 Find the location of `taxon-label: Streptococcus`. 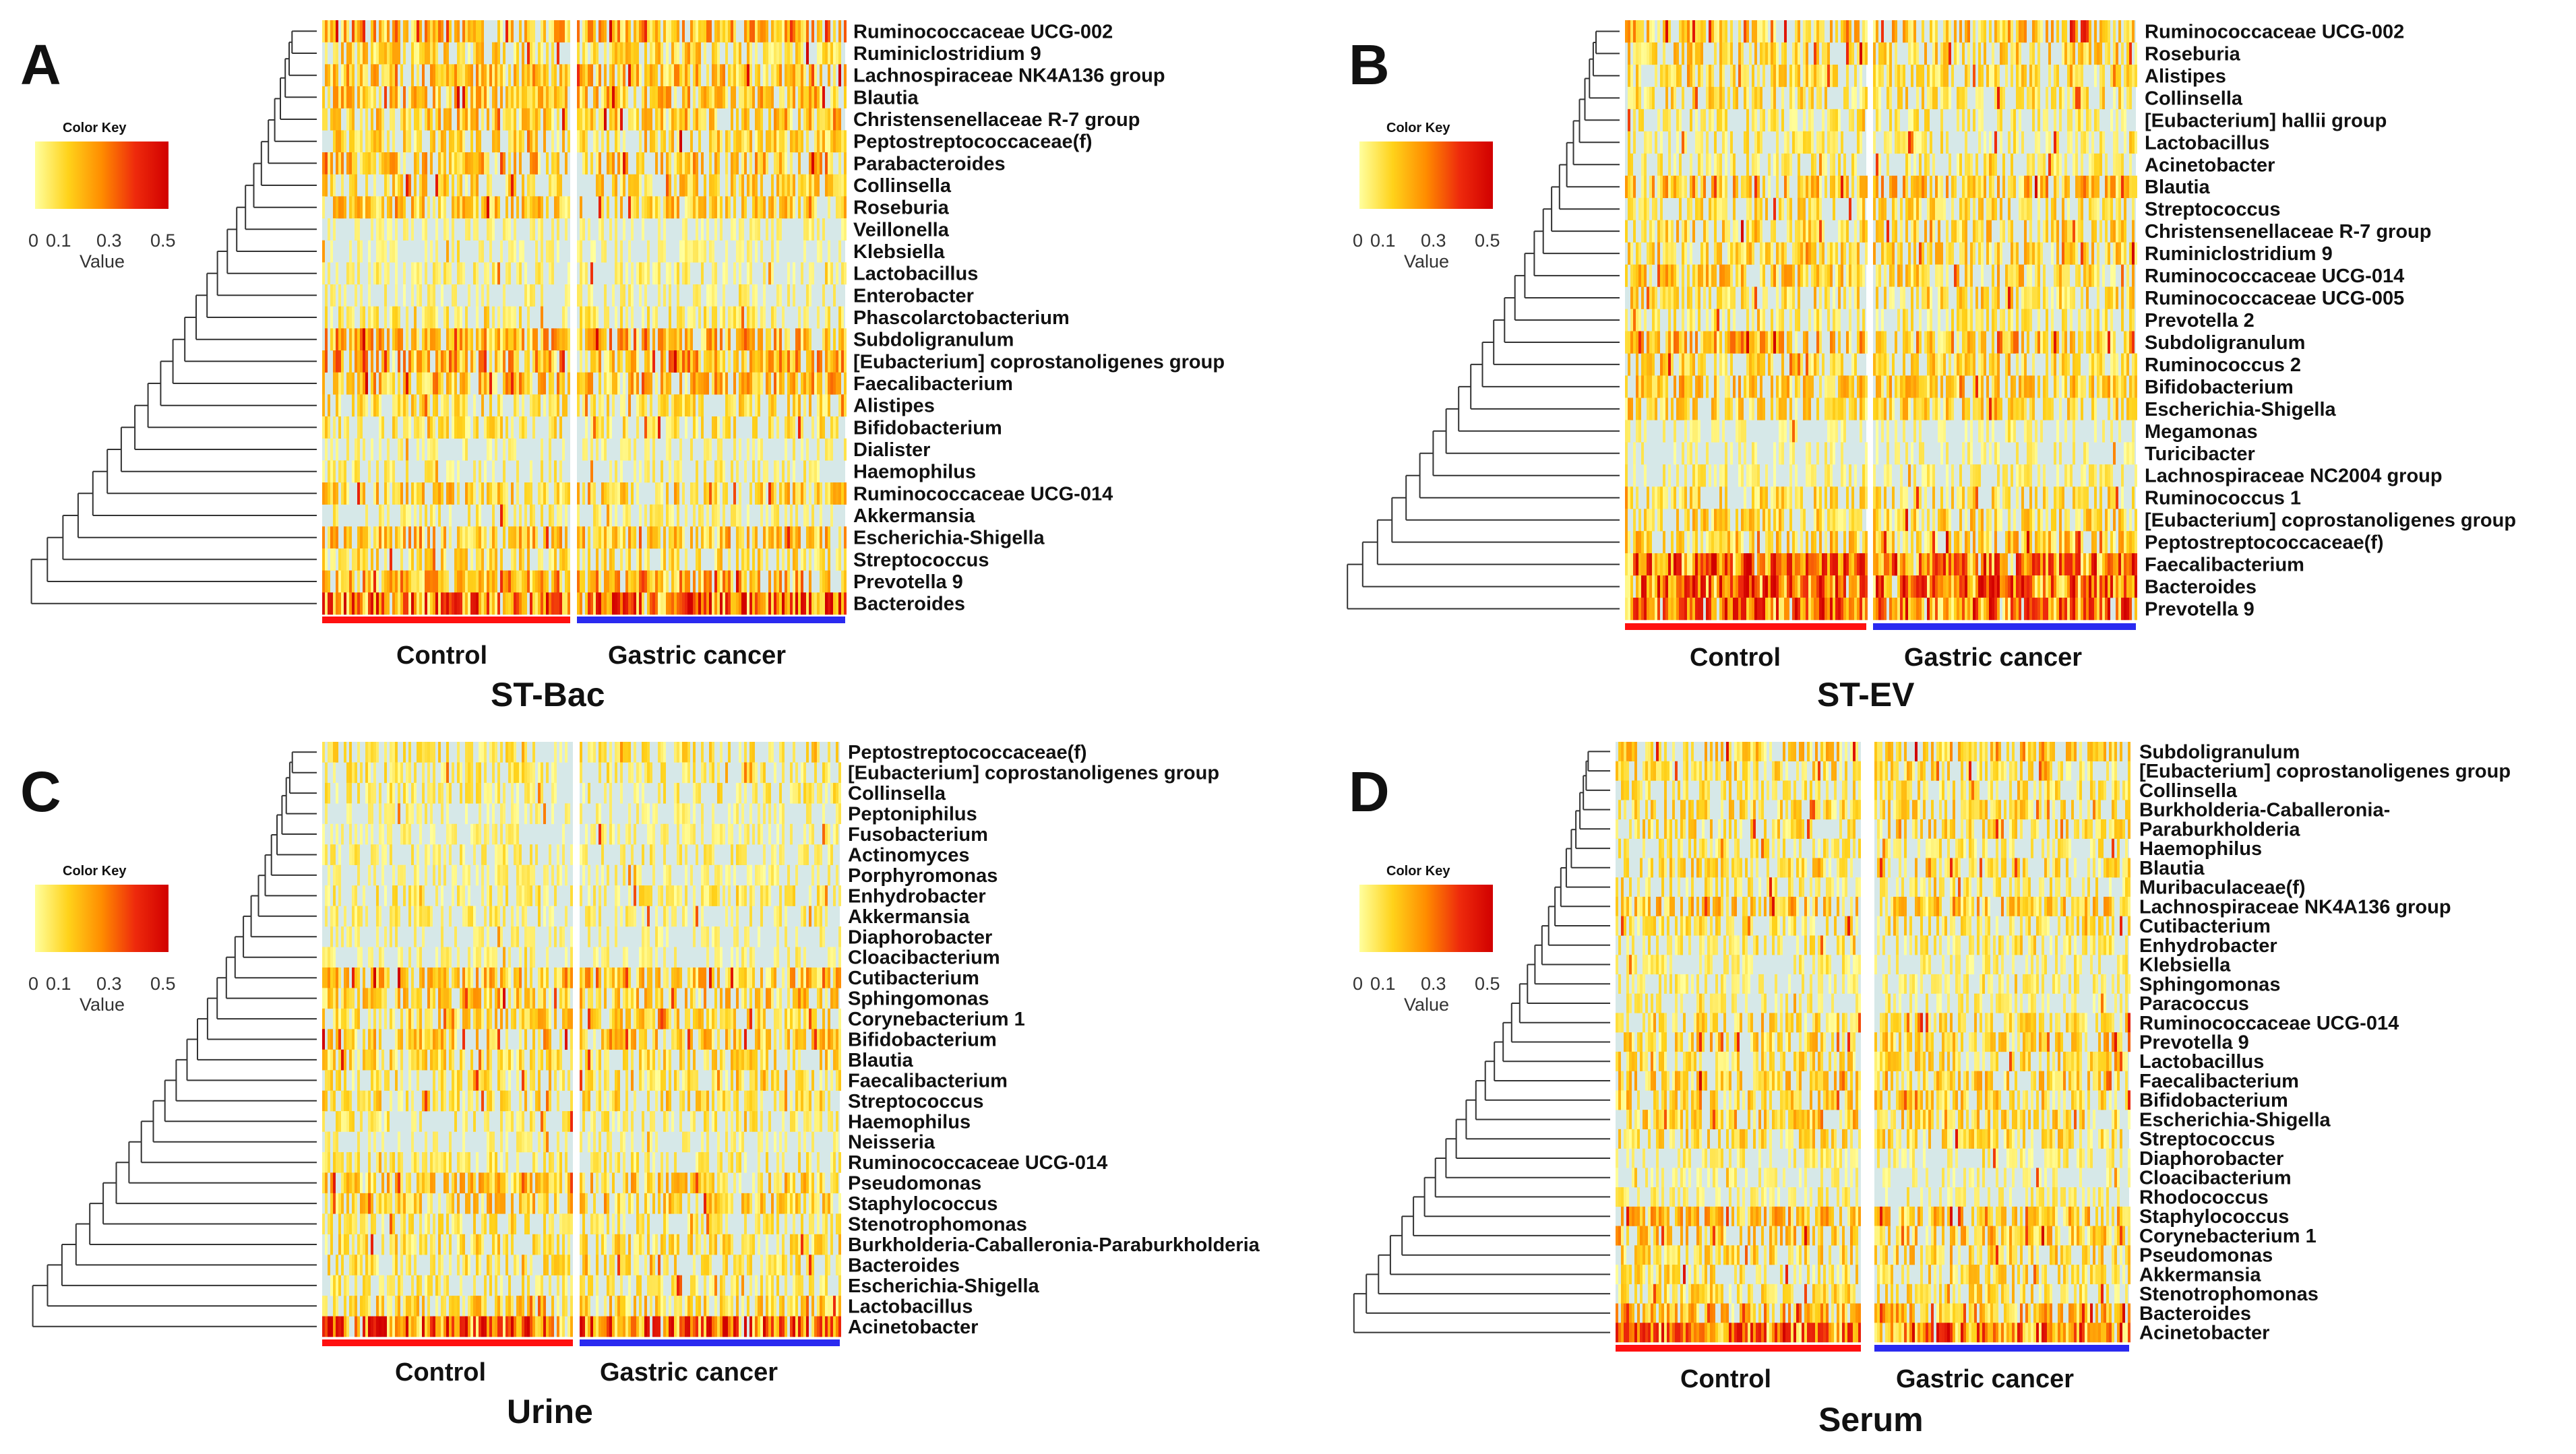

taxon-label: Streptococcus is located at coordinates (921, 560).